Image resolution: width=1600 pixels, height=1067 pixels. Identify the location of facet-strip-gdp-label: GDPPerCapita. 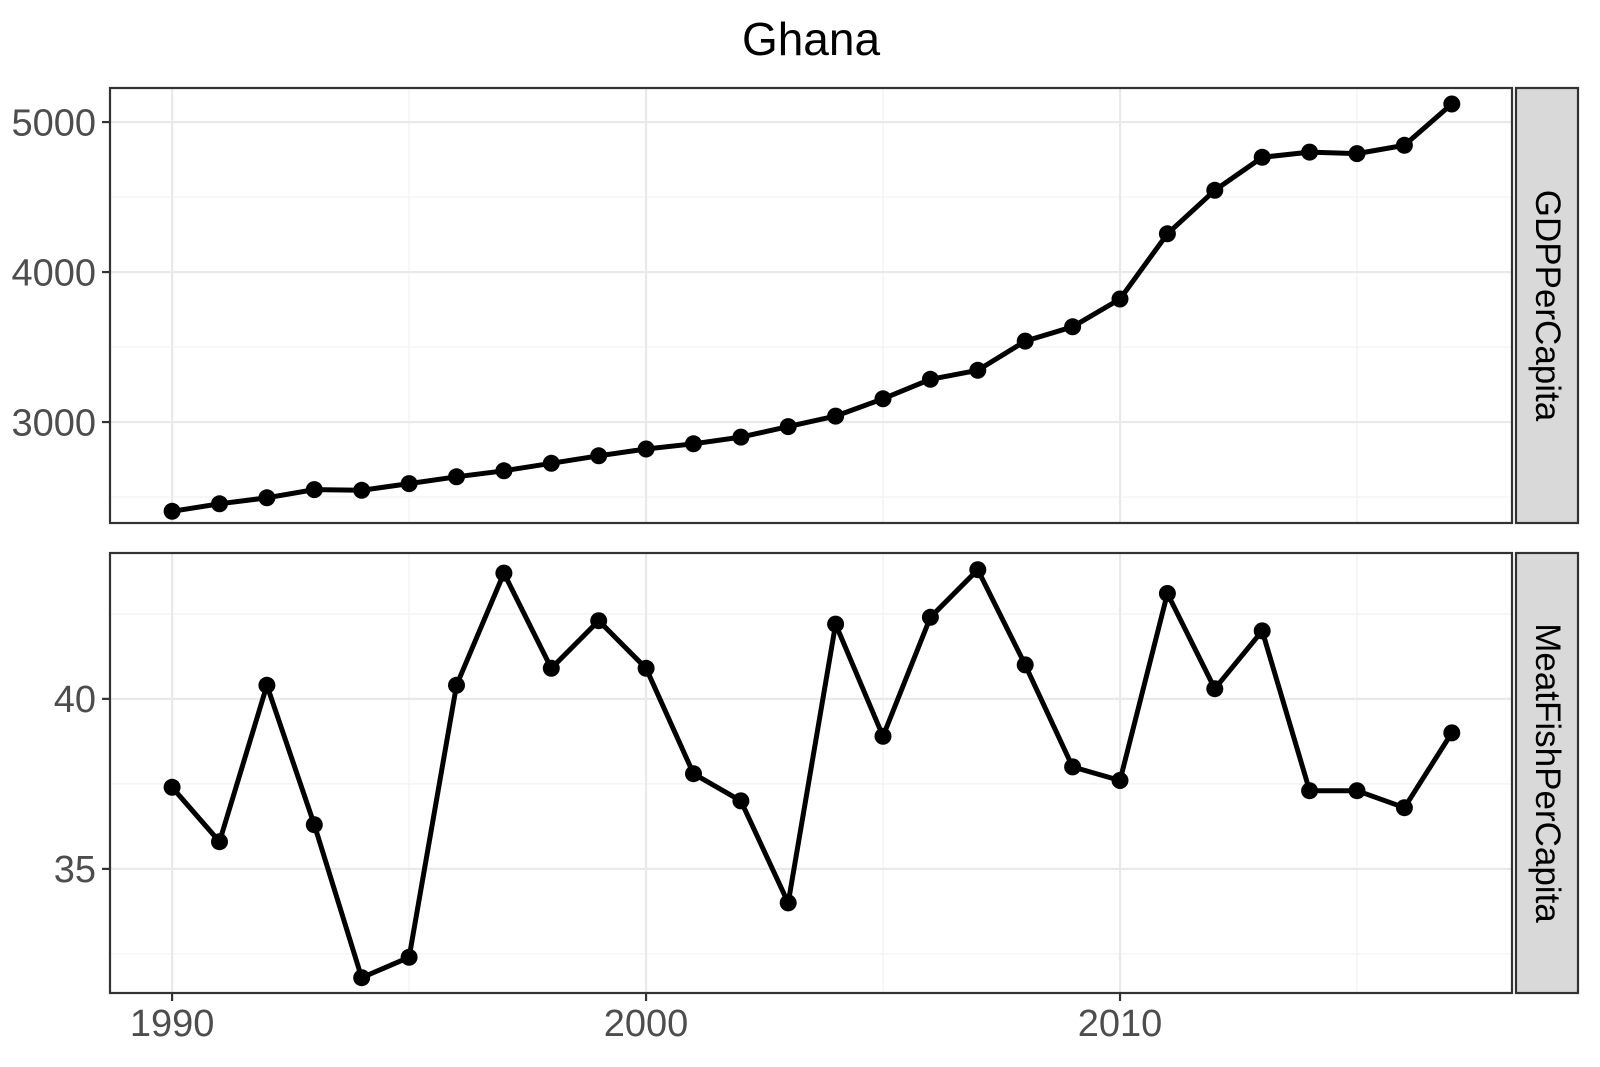
(1547, 306).